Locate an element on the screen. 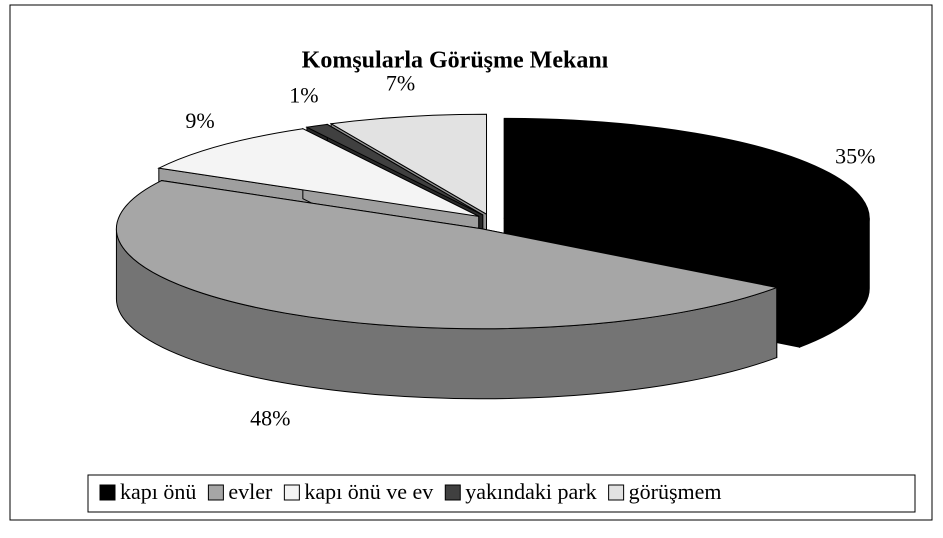 The width and height of the screenshot is (943, 538). data-label: 7% is located at coordinates (400, 82).